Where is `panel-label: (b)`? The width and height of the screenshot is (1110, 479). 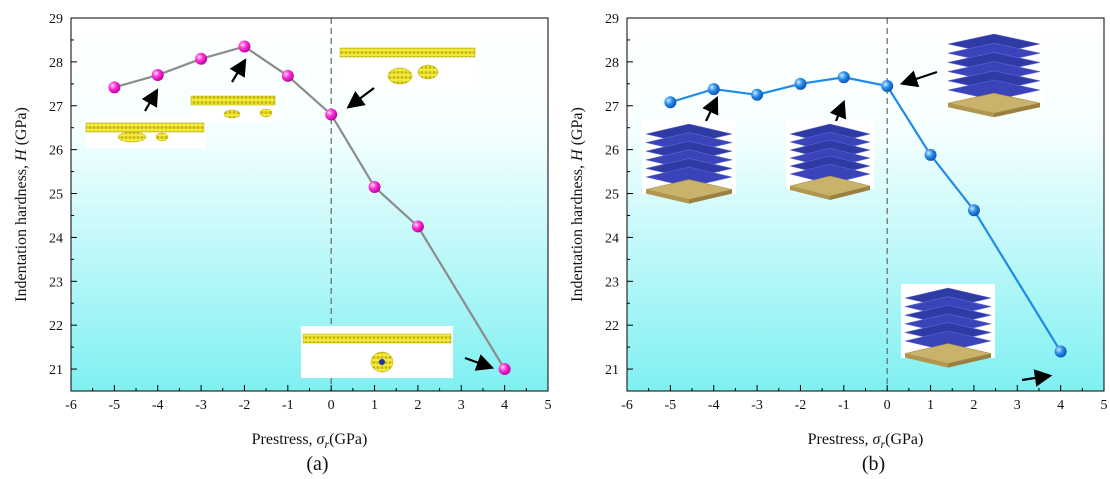 panel-label: (b) is located at coordinates (873, 464).